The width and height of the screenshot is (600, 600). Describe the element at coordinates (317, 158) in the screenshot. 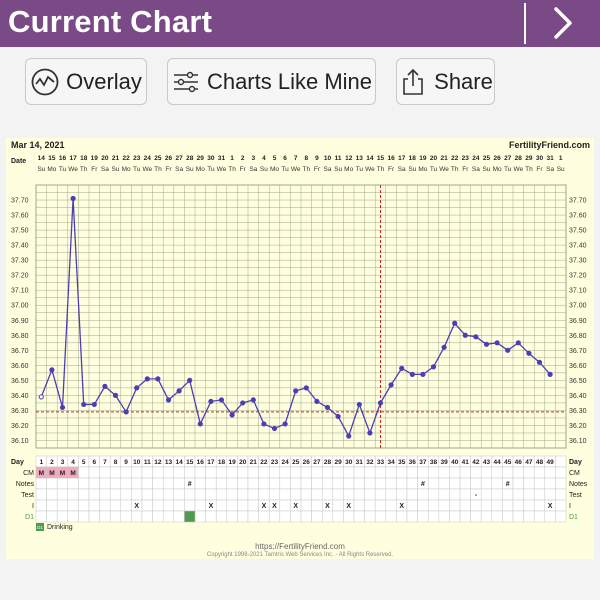

I see `date-label: 9` at that location.